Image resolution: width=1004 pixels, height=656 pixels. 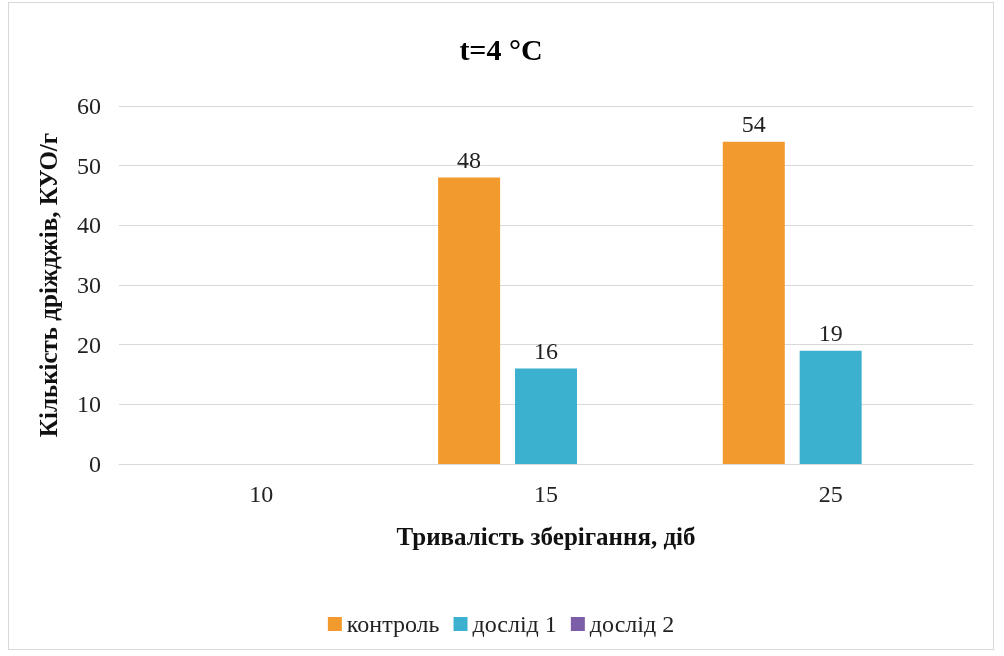 What do you see at coordinates (89, 344) in the screenshot?
I see `y-tick-label: 20` at bounding box center [89, 344].